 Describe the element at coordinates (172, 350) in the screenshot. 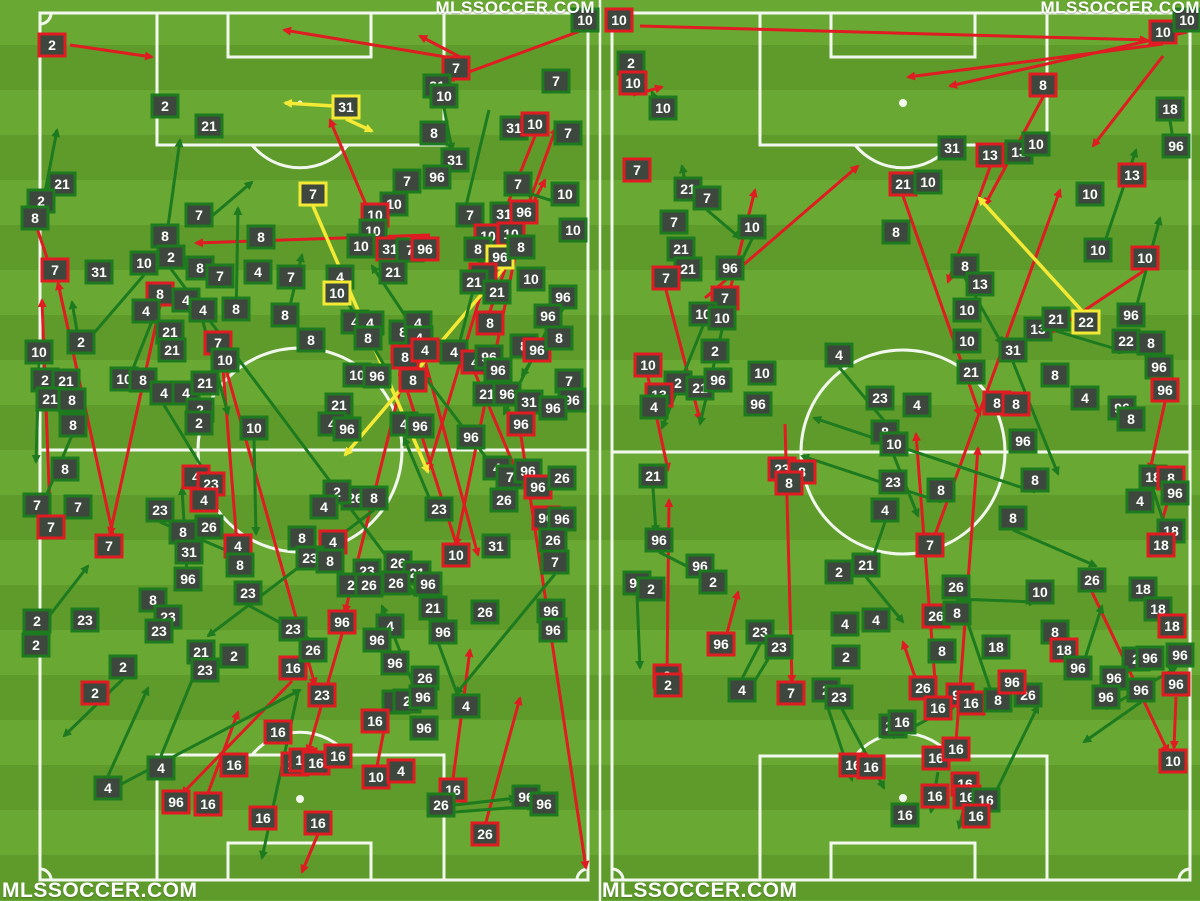

I see `player-marker: 21` at that location.